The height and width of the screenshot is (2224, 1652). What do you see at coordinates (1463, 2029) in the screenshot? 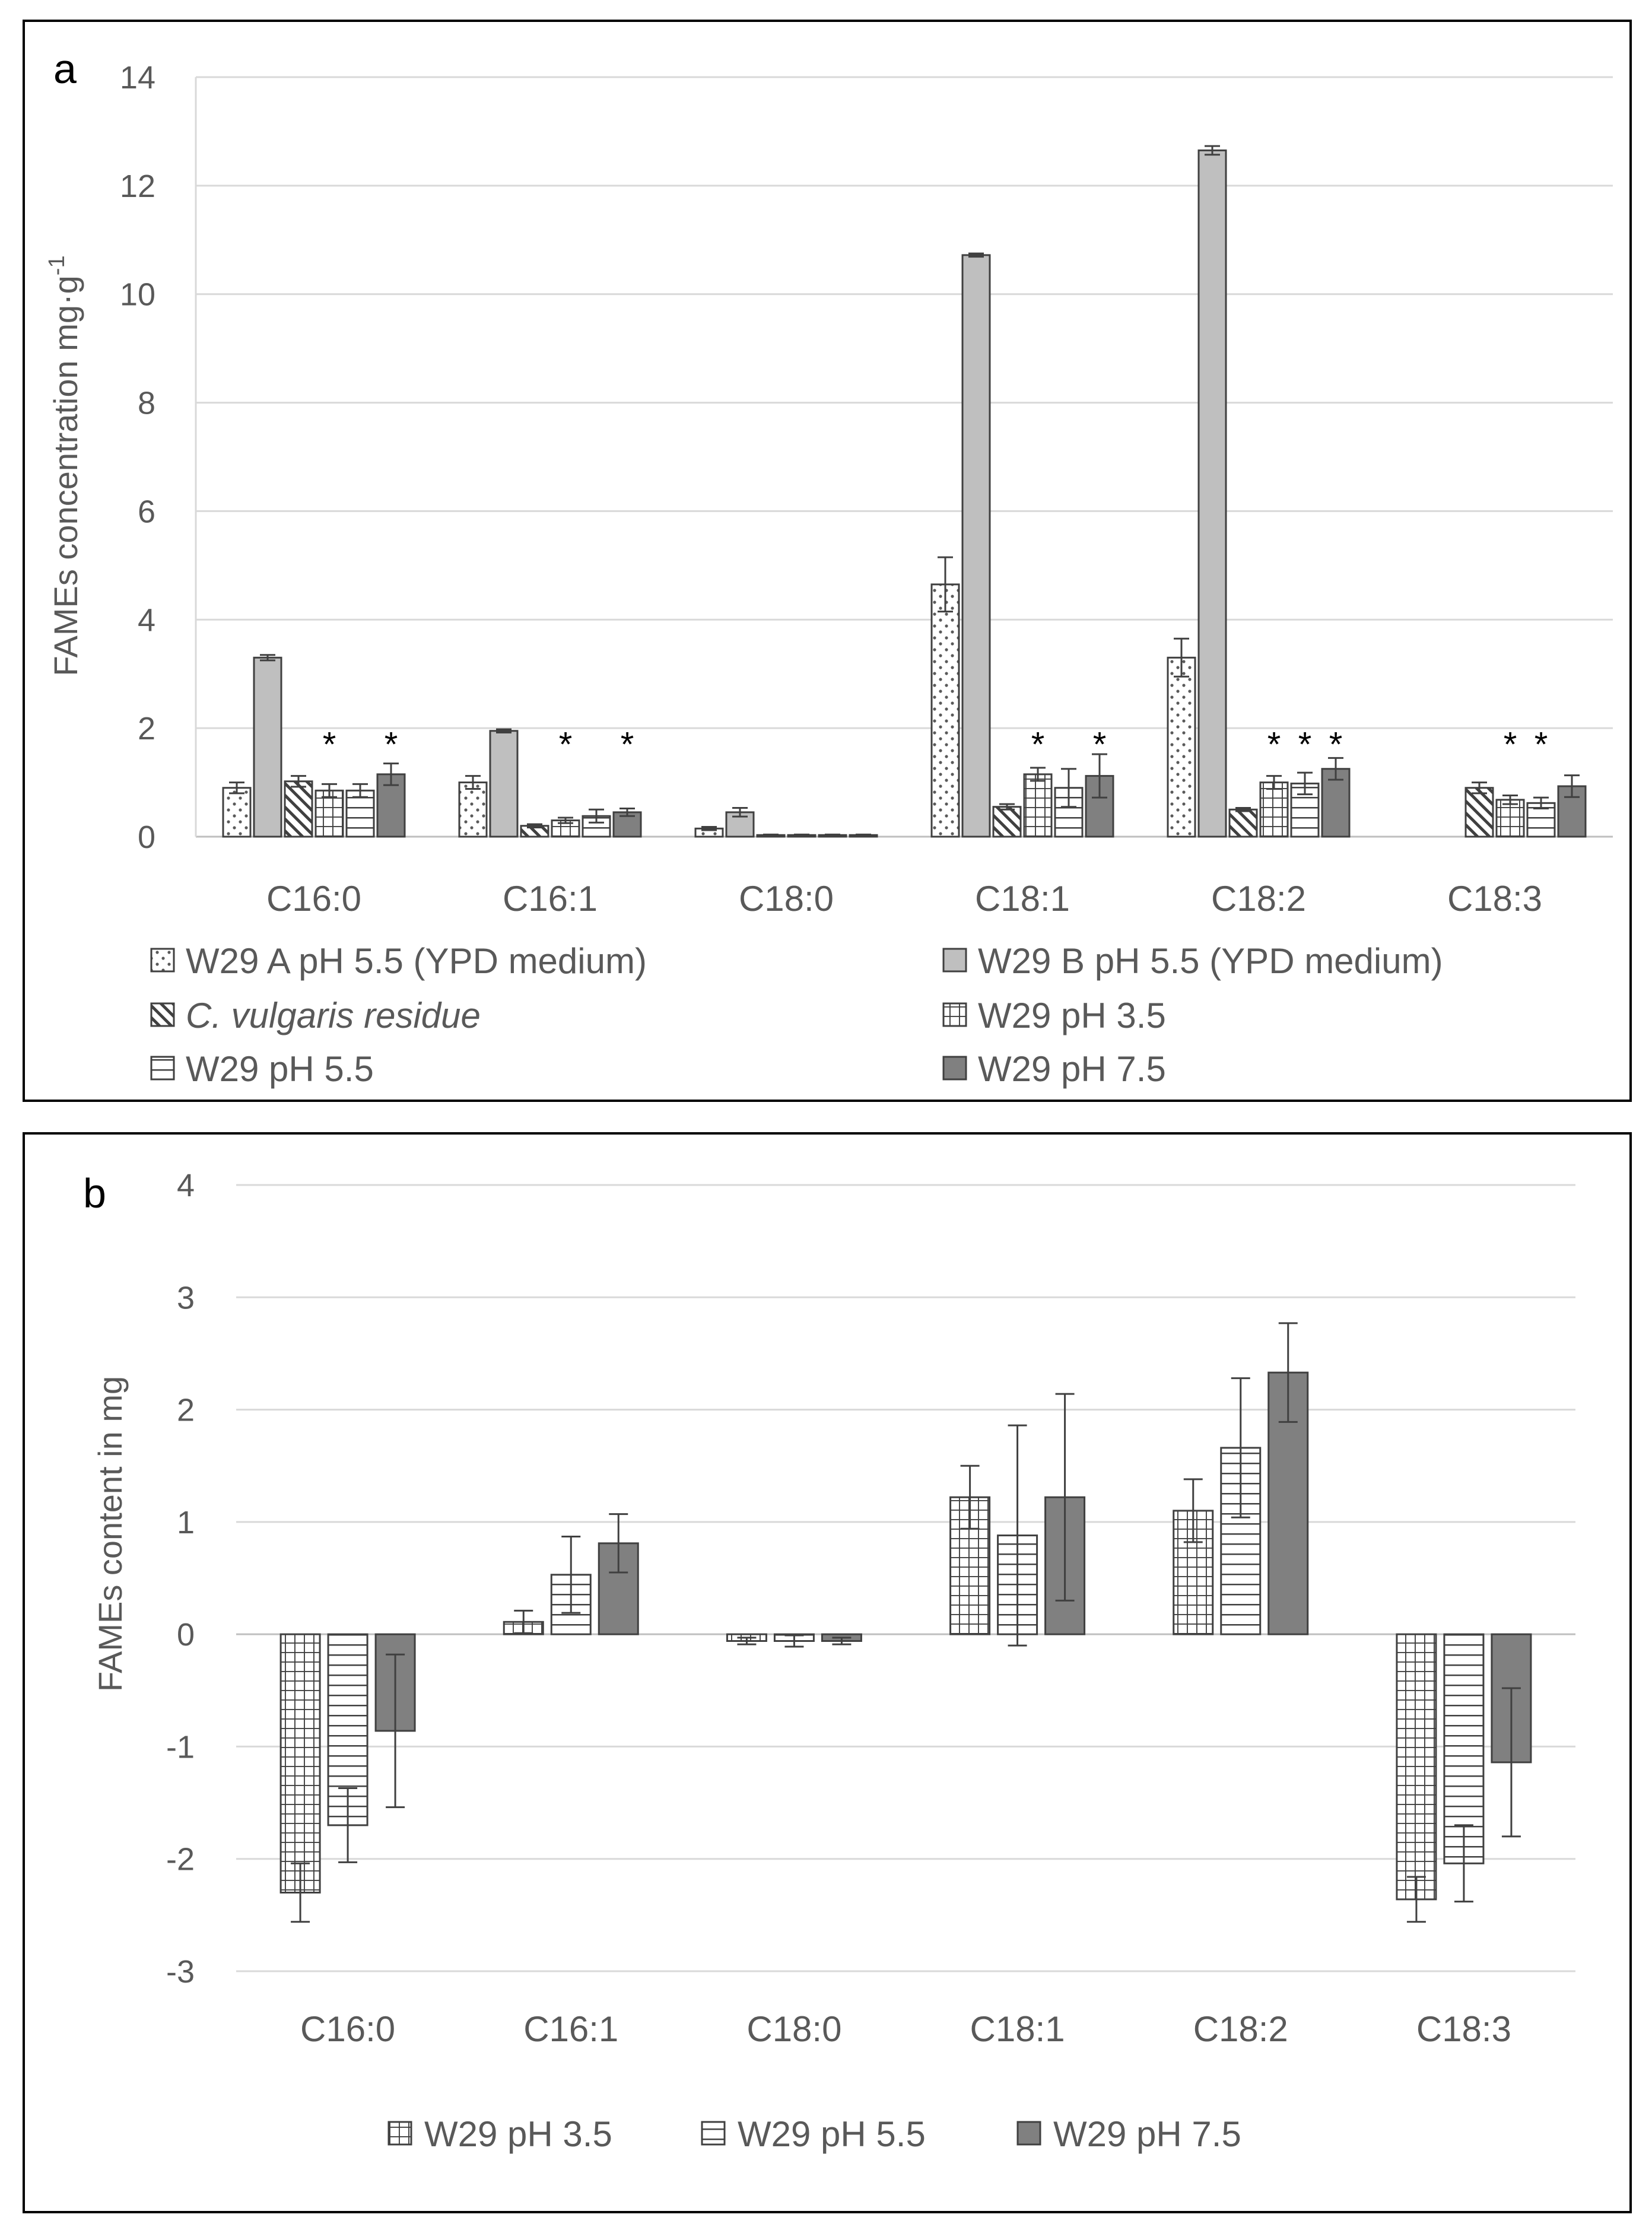
I see `category-label: C18:3` at bounding box center [1463, 2029].